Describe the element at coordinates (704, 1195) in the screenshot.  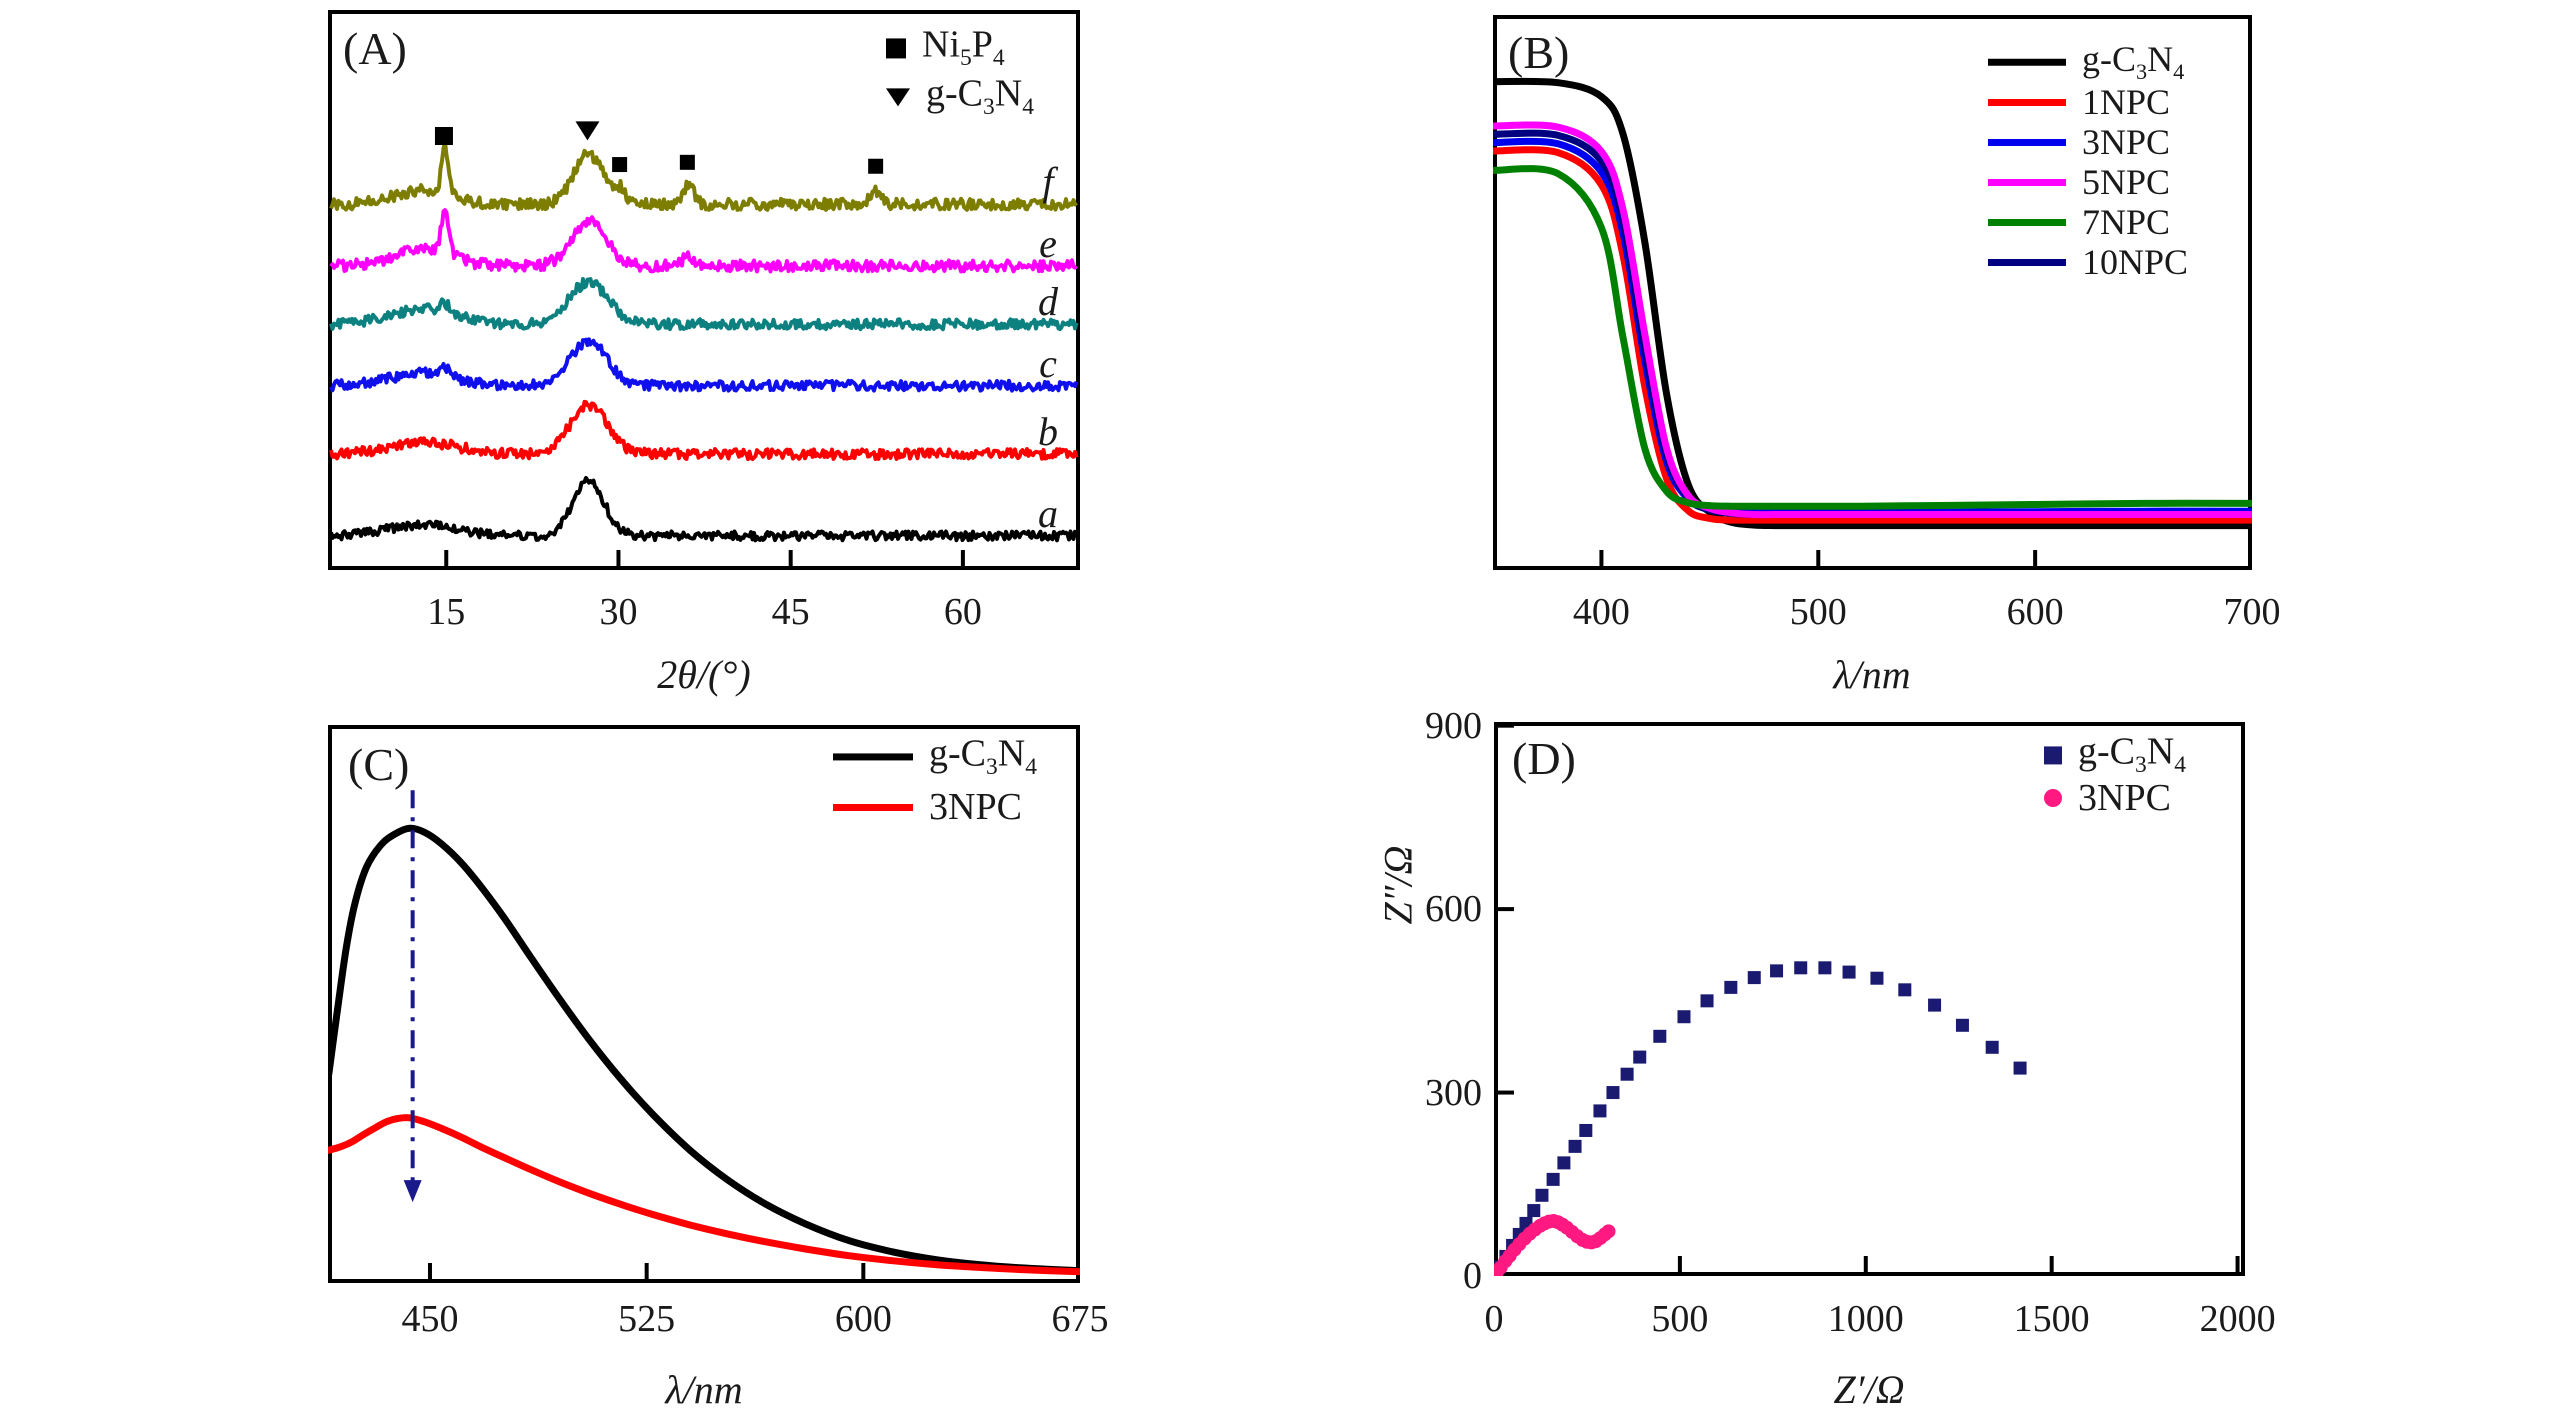
I see `pl-curve-3NPC` at that location.